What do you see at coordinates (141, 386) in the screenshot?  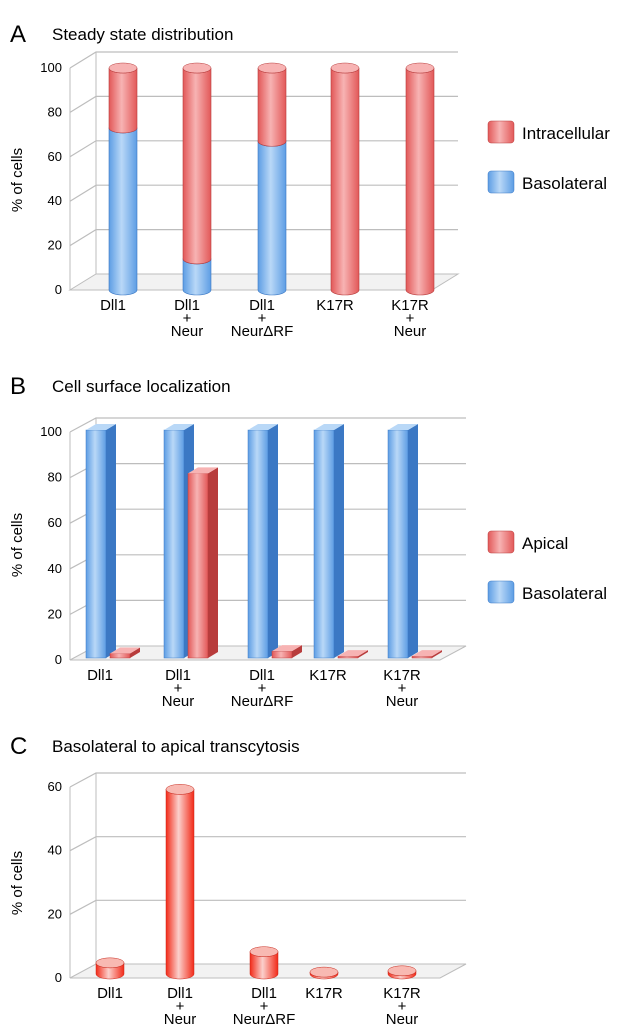 I see `chart-title: Cell surface localization` at bounding box center [141, 386].